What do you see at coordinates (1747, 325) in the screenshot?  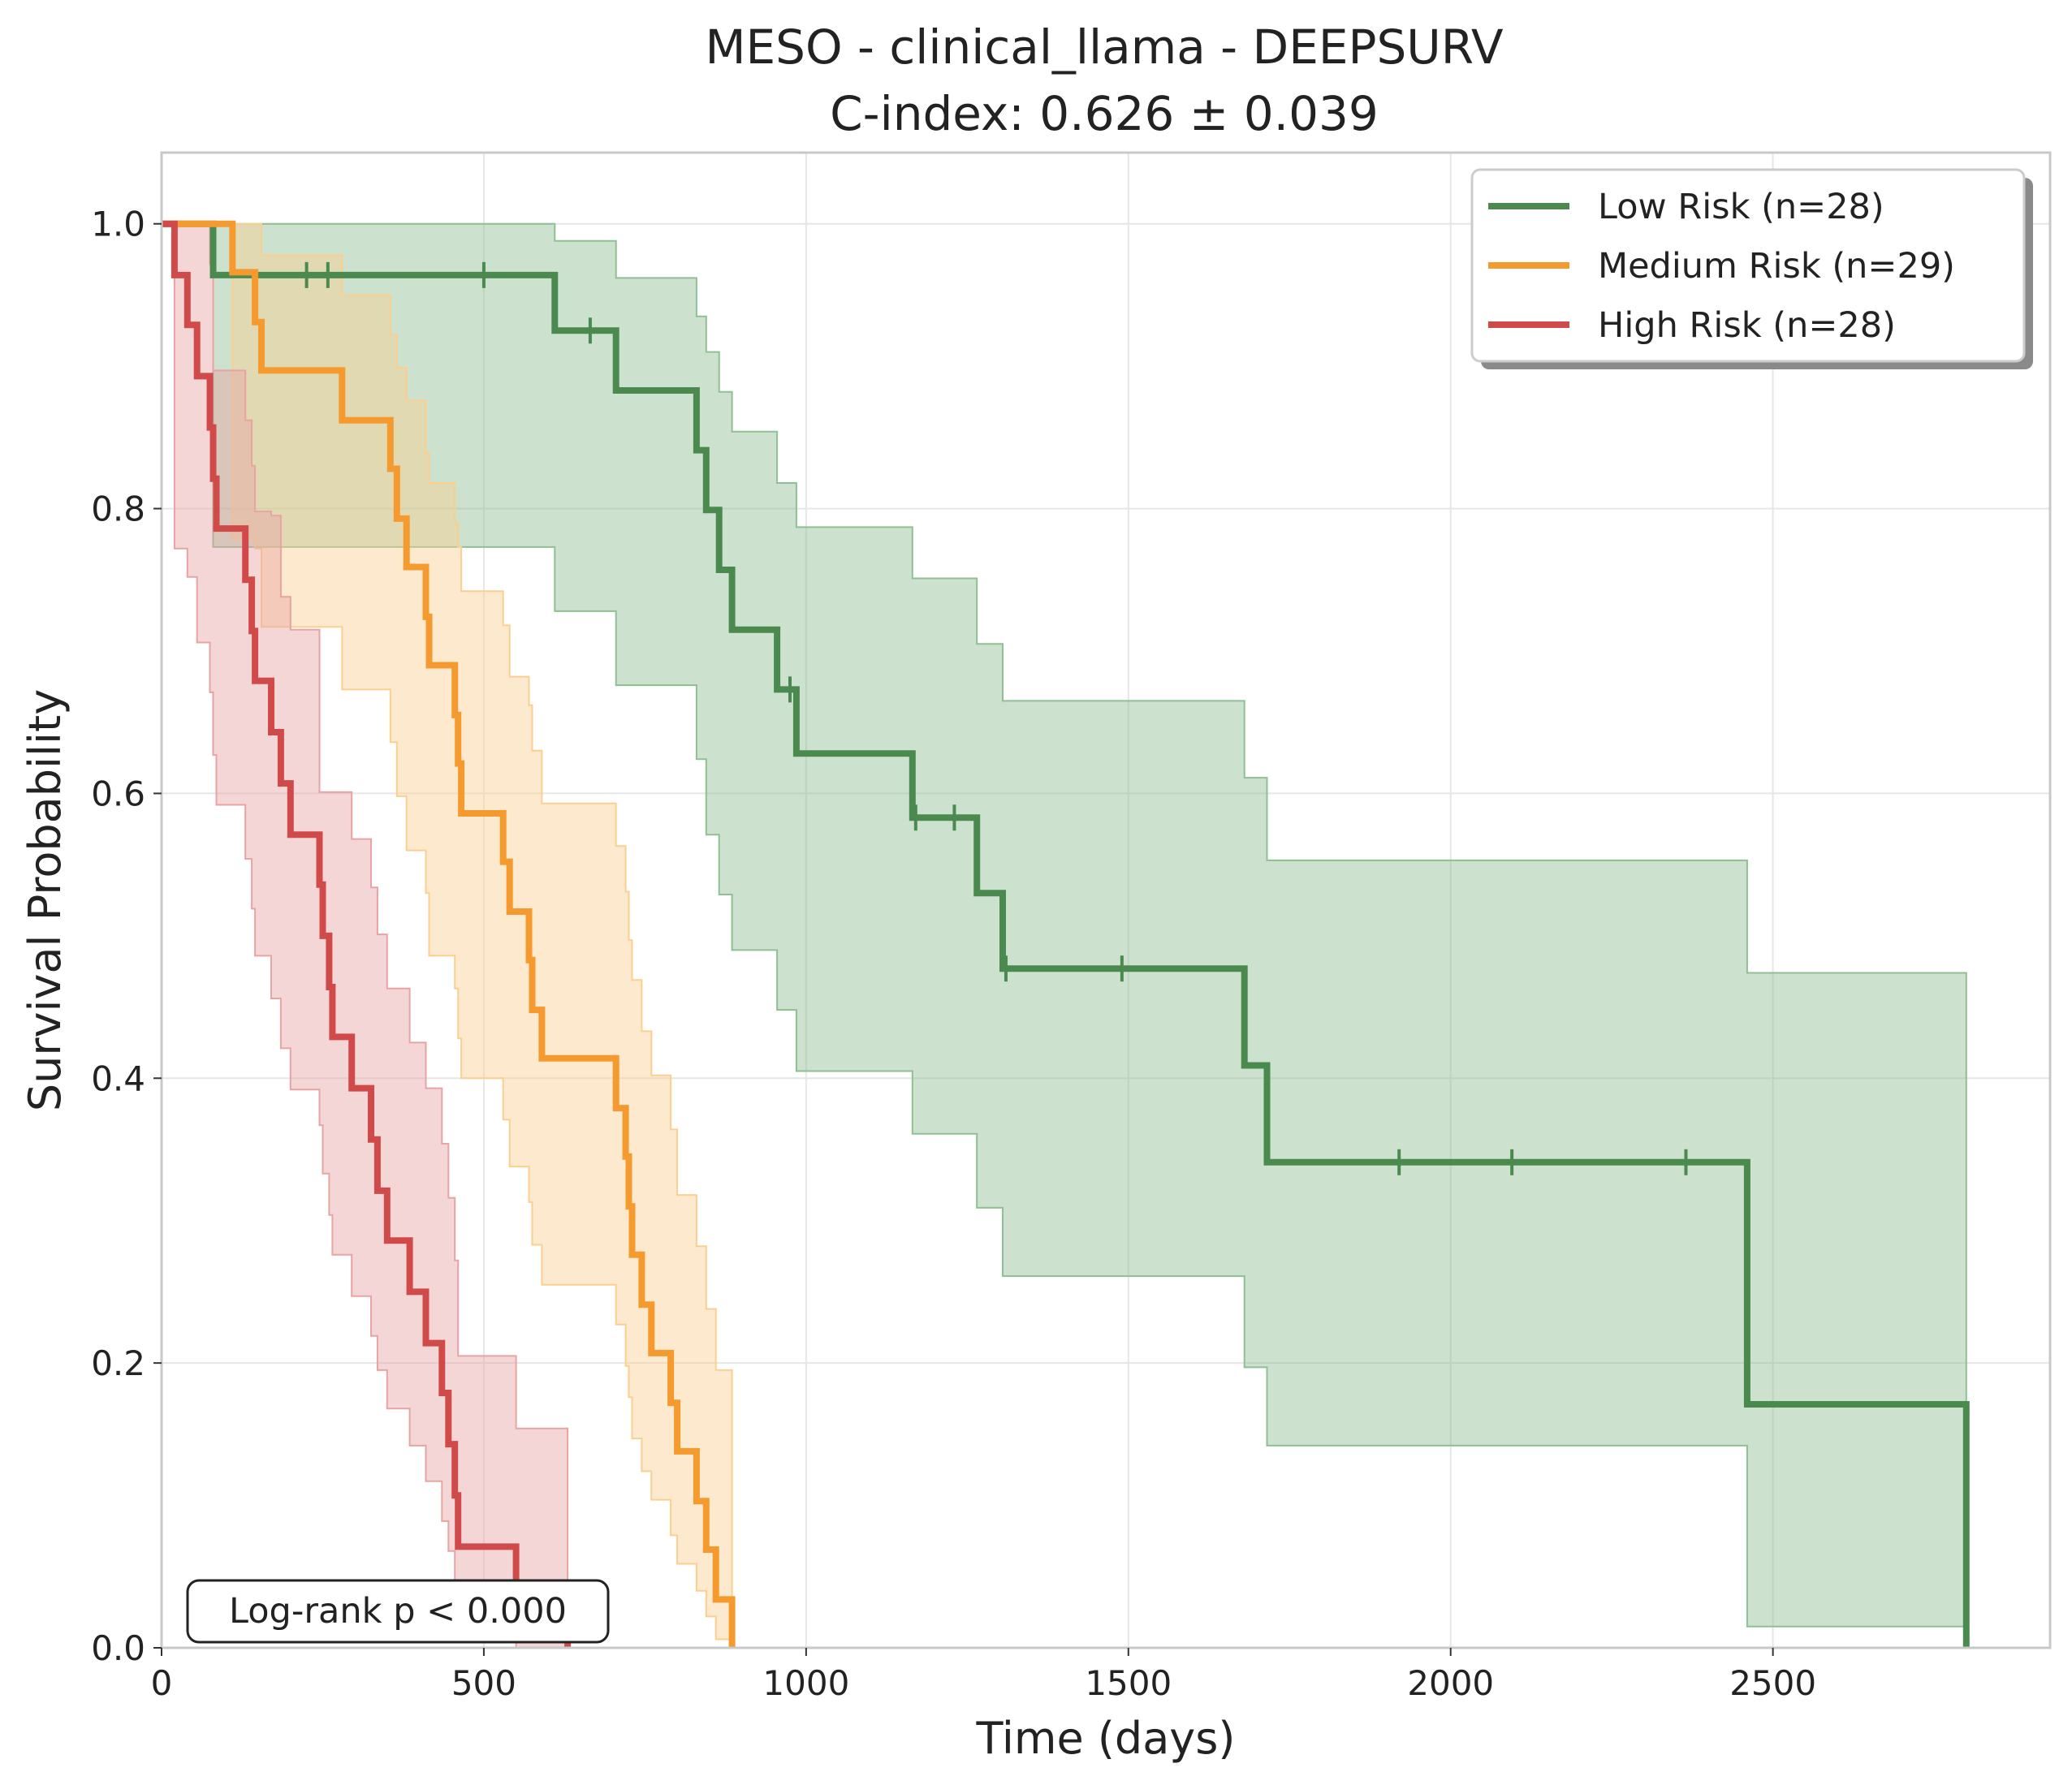 I see `high-risk-legend-label: High Risk (n=28)` at bounding box center [1747, 325].